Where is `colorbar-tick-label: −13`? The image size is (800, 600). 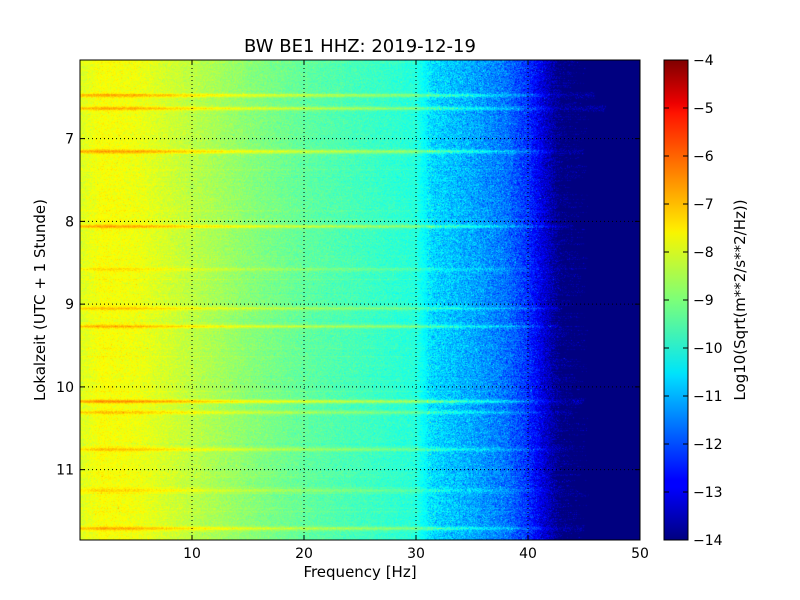
colorbar-tick-label: −13 is located at coordinates (708, 493).